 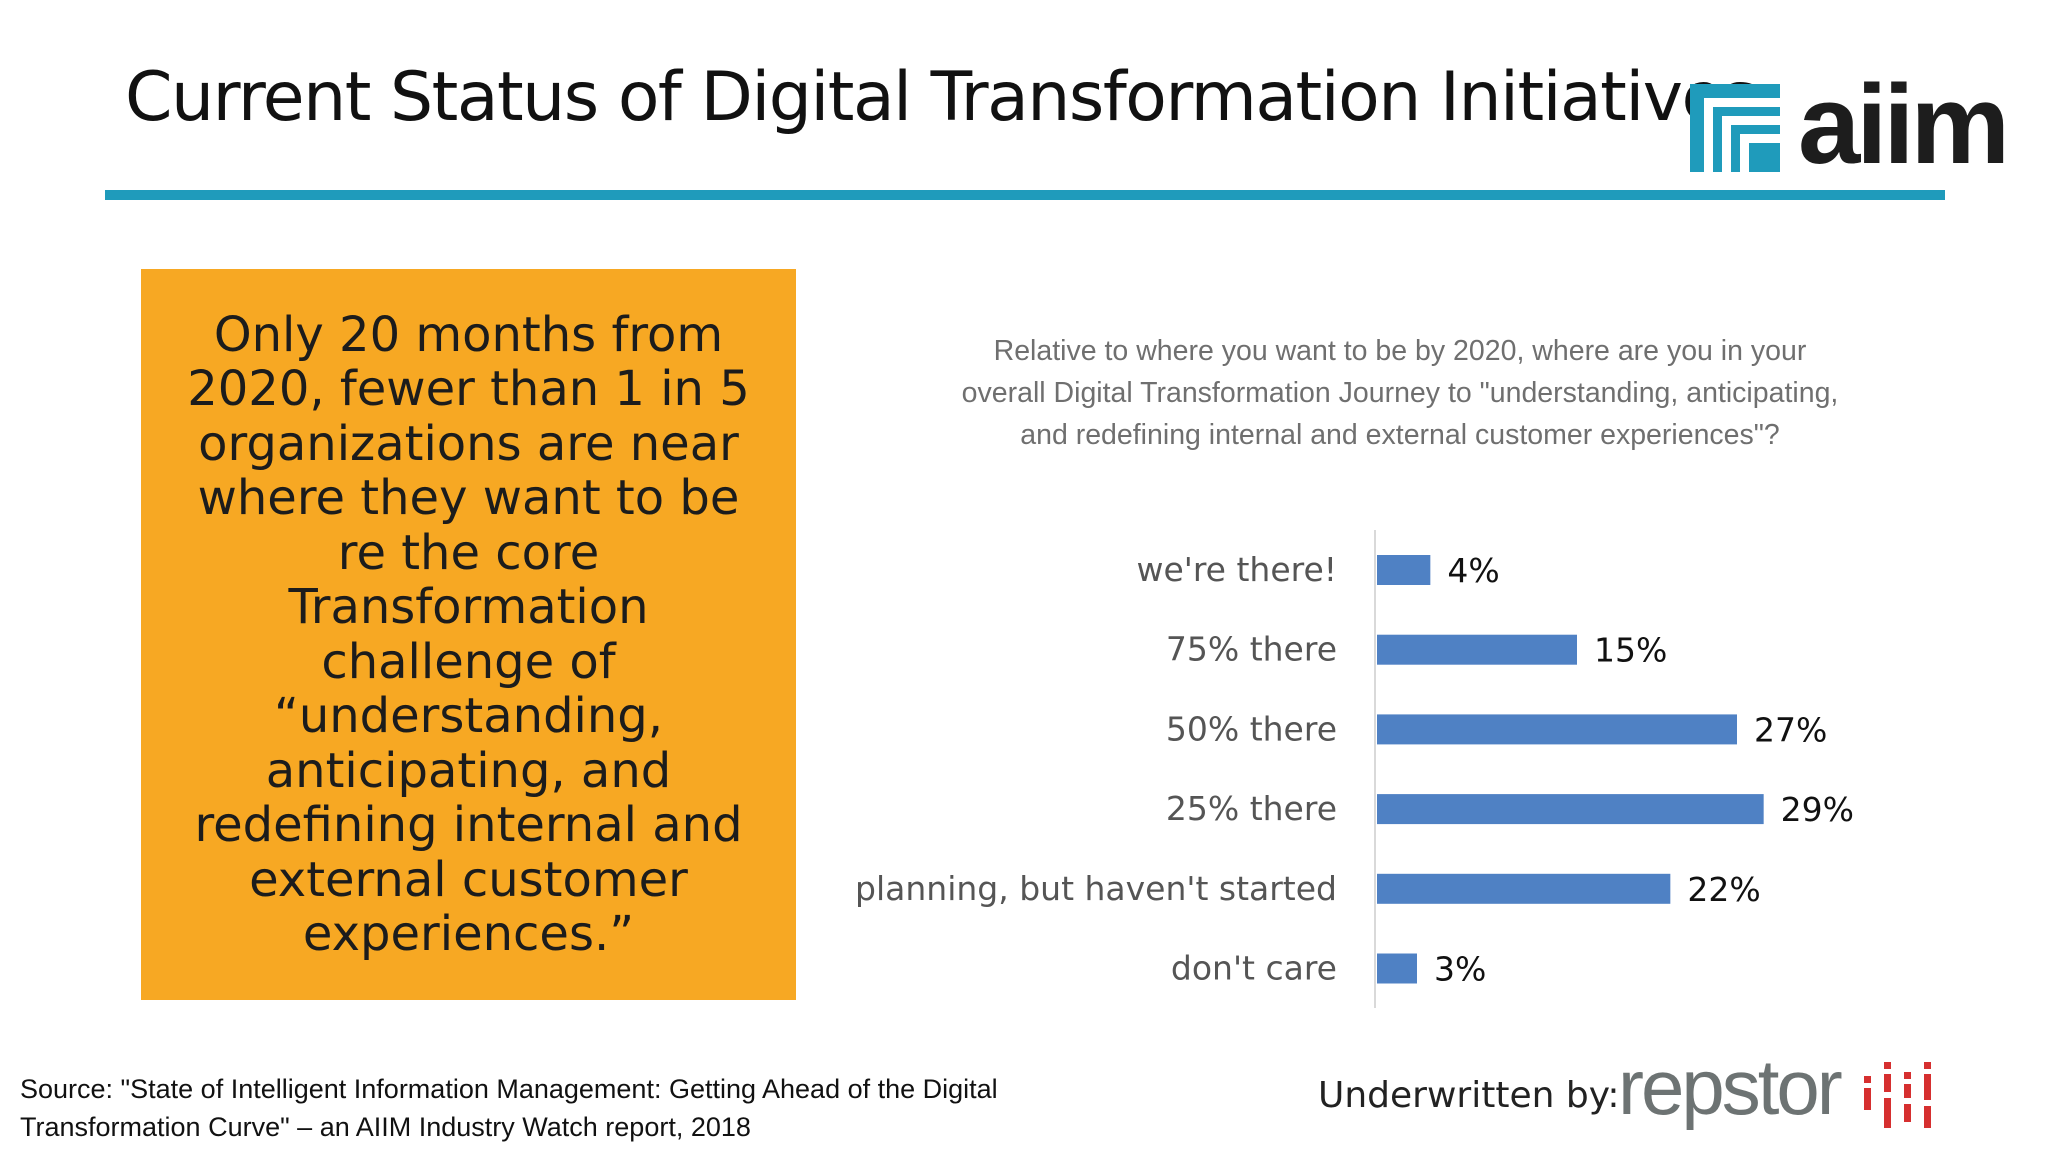 I want to click on repstor-logo: repstor, so click(x=1783, y=1090).